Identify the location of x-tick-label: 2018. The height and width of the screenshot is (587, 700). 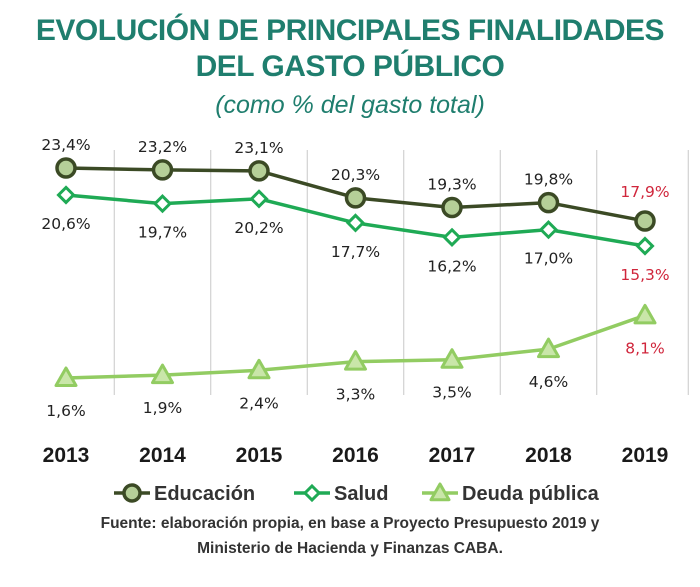
(548, 455).